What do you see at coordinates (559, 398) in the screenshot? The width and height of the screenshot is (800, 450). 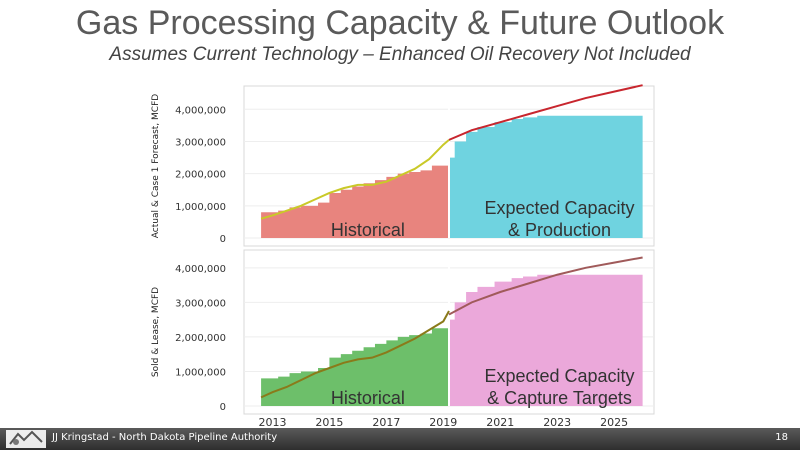 I see `expected-label-line: & Capture Targets` at bounding box center [559, 398].